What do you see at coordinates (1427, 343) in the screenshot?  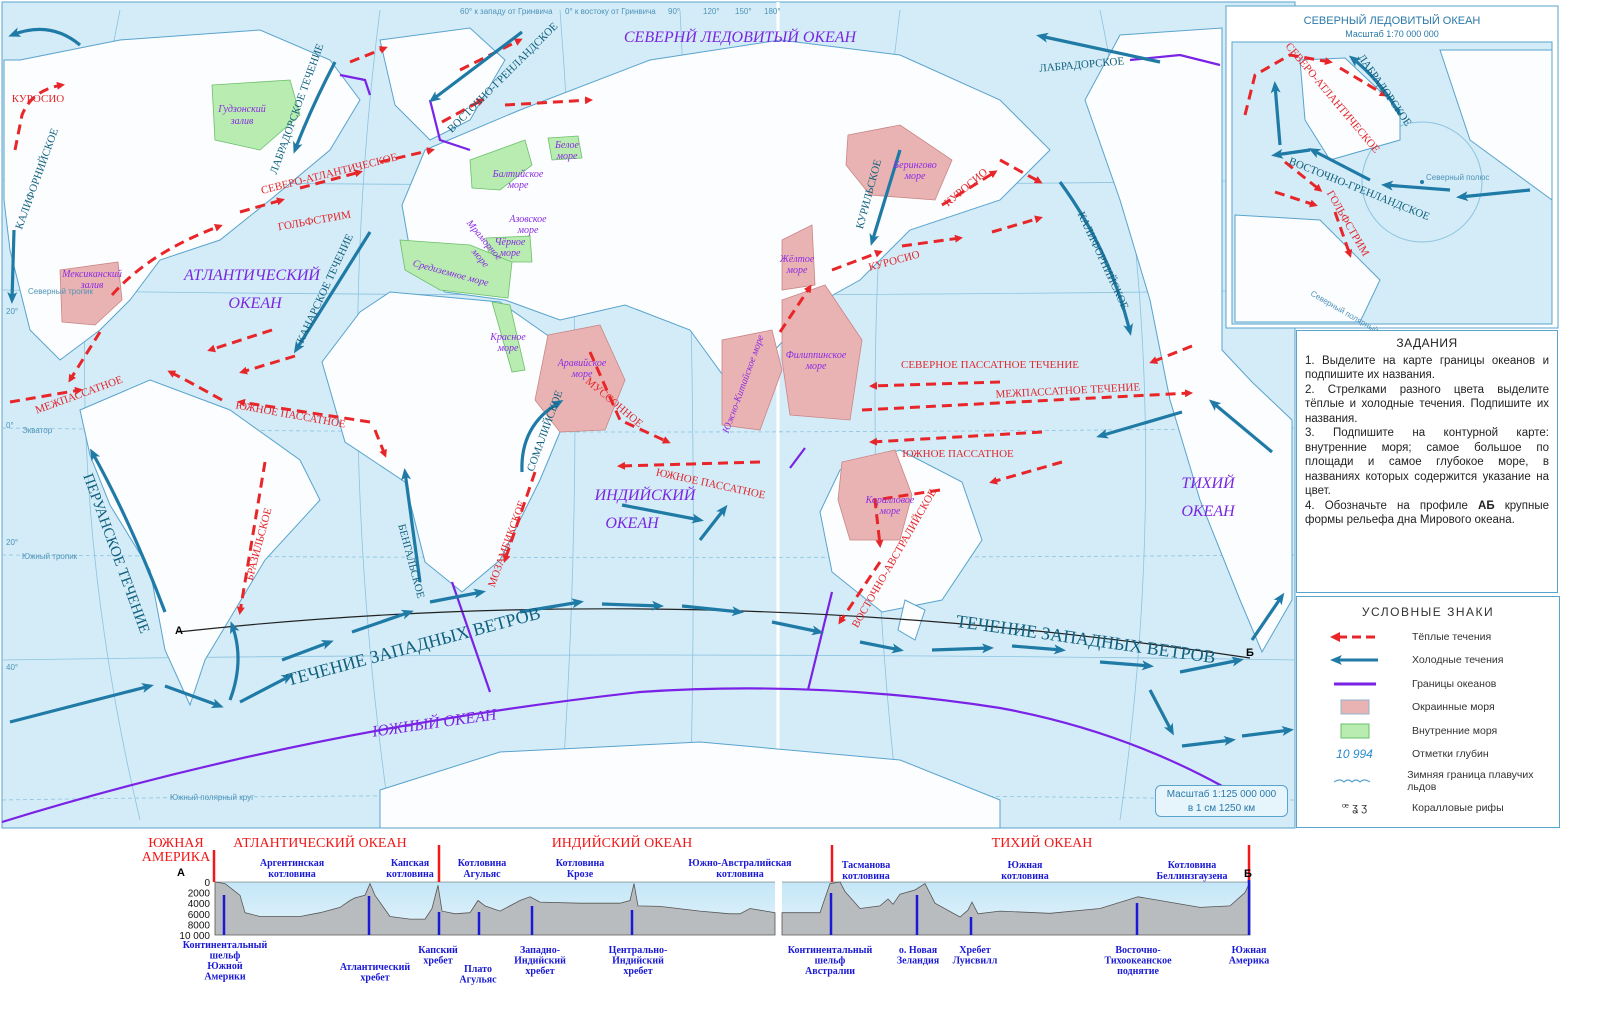 I see `tasks-title: ЗАДАНИЯ` at bounding box center [1427, 343].